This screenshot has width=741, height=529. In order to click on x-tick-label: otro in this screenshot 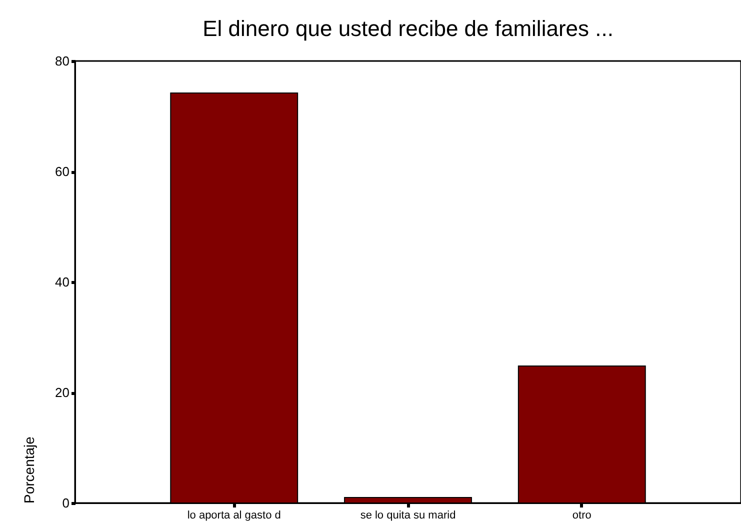, I will do `click(582, 516)`.